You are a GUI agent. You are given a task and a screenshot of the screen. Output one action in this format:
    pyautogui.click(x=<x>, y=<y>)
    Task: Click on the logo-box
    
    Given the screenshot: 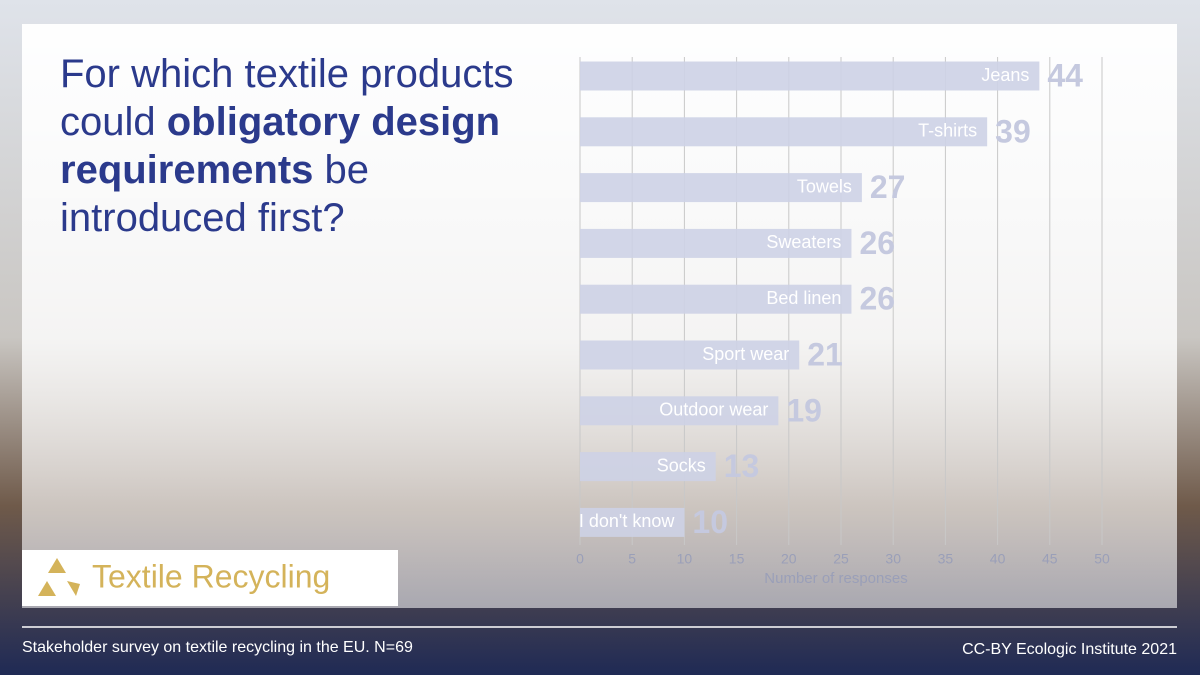 What is the action you would take?
    pyautogui.click(x=210, y=578)
    